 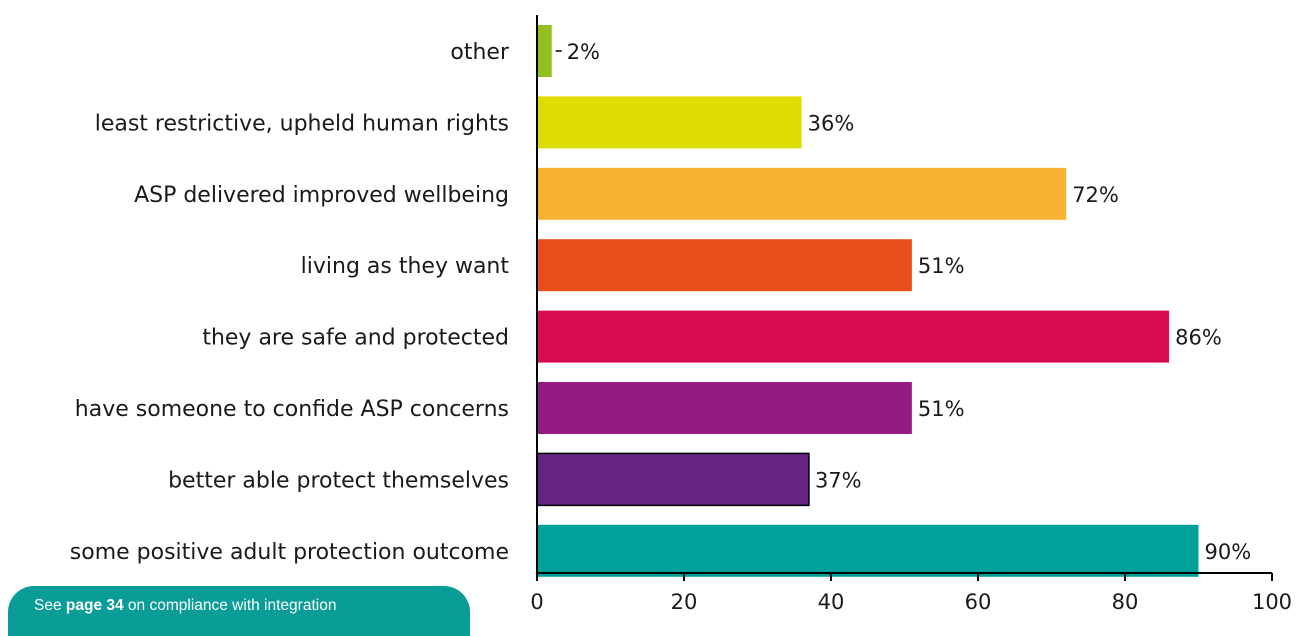 I want to click on x-tick-label-2: 40, so click(x=831, y=602).